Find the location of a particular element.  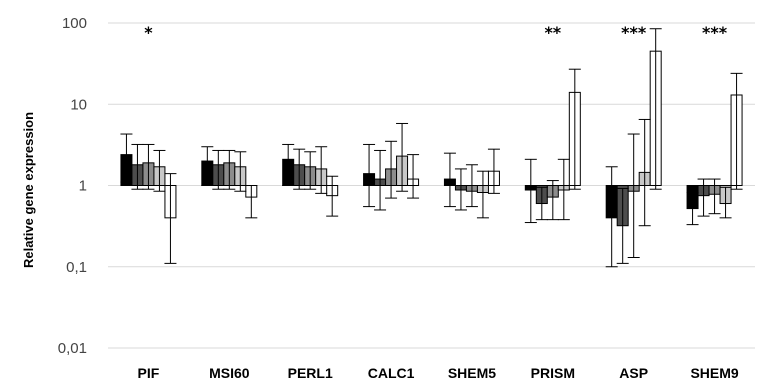

y-tick-label: 100 is located at coordinates (74, 23).